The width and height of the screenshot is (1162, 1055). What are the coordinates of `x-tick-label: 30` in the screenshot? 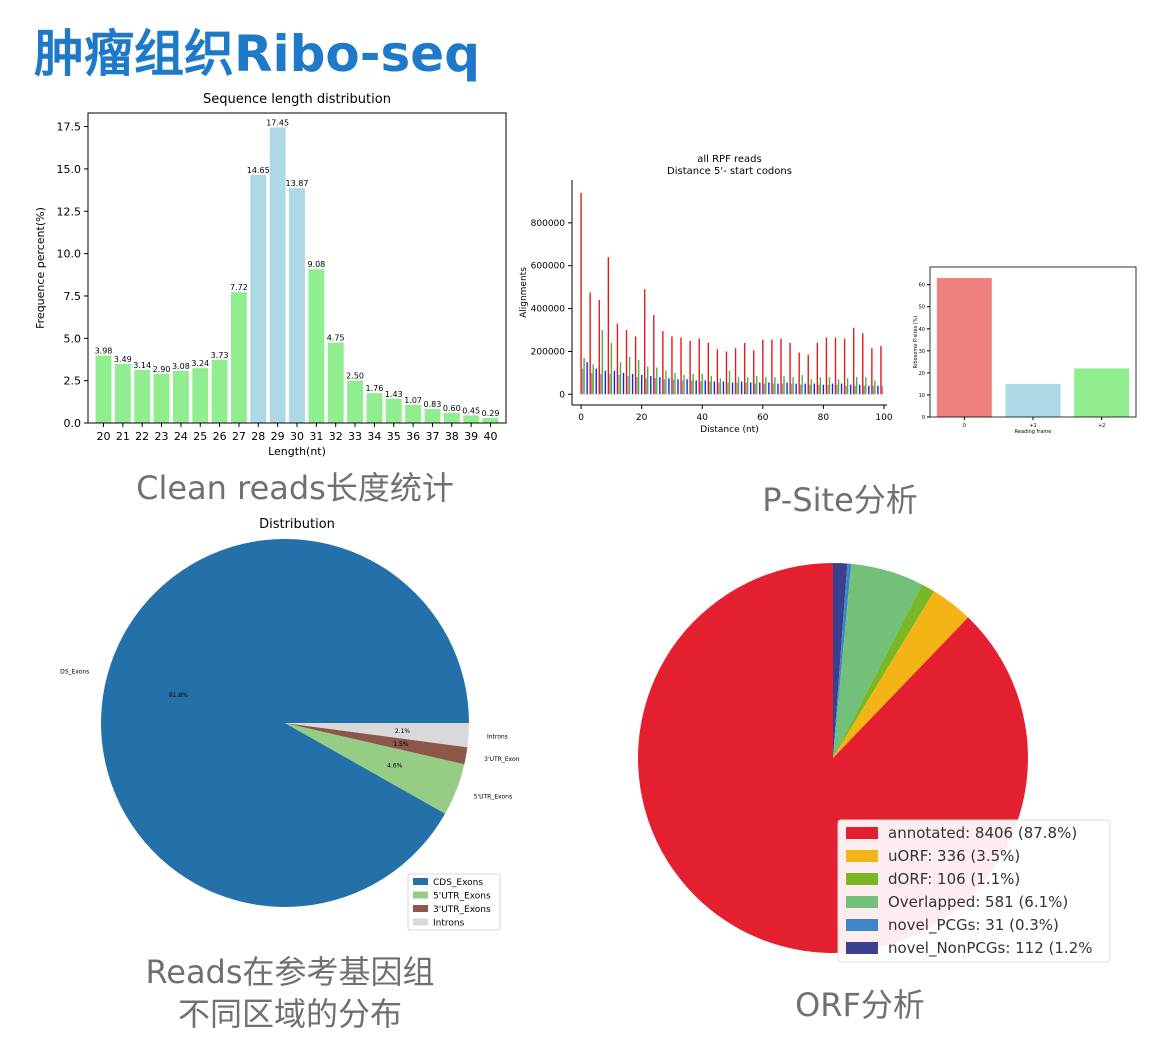 It's located at (297, 436).